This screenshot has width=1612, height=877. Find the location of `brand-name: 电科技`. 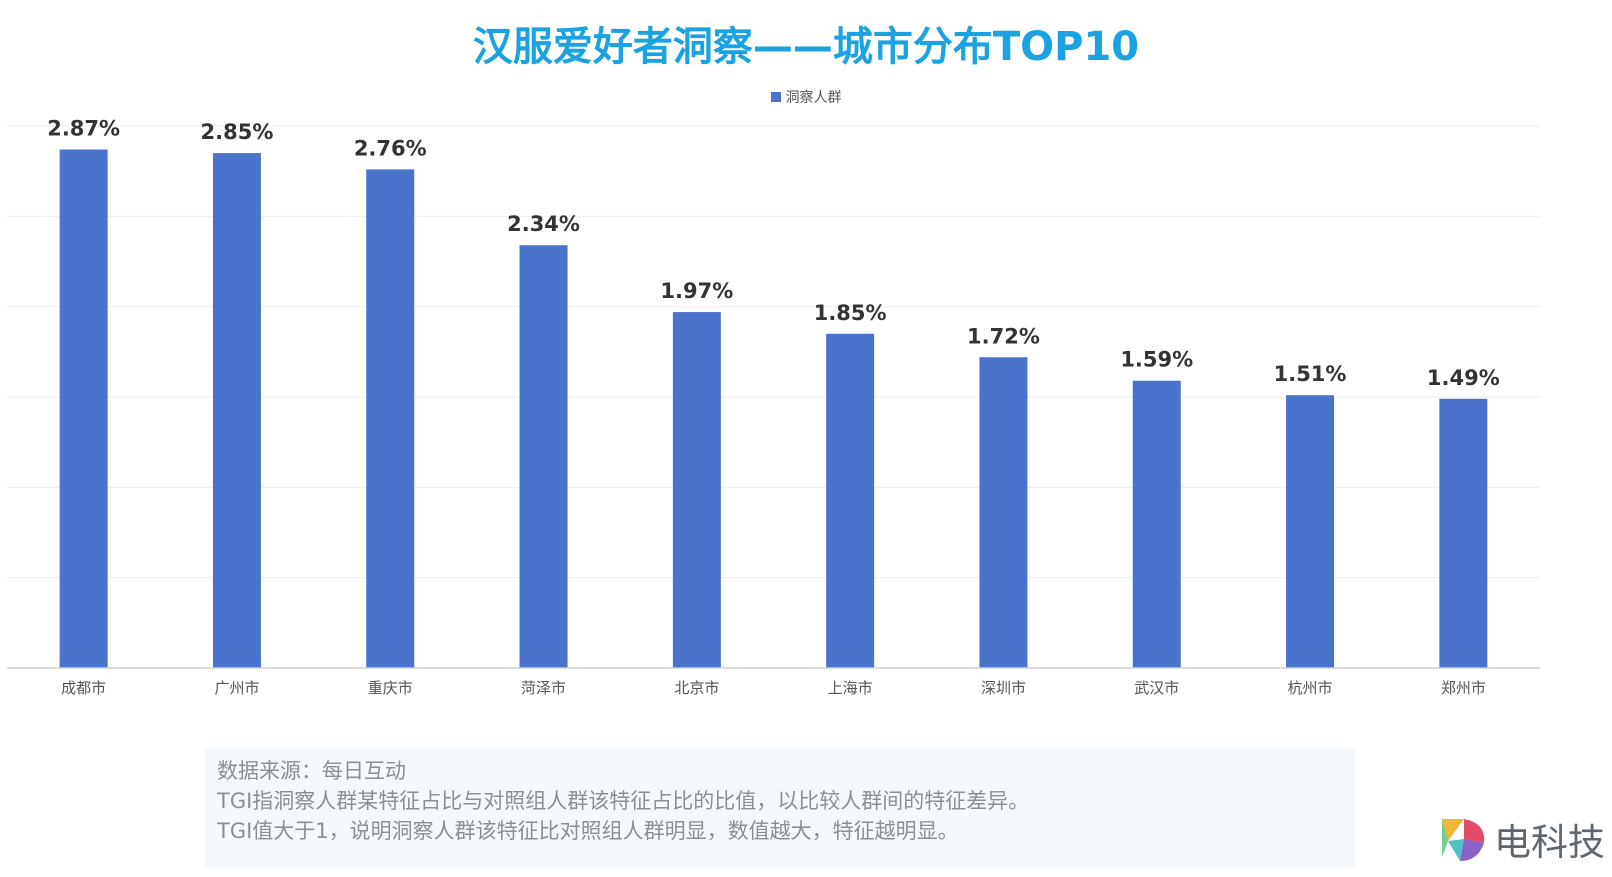

brand-name: 电科技 is located at coordinates (1549, 842).